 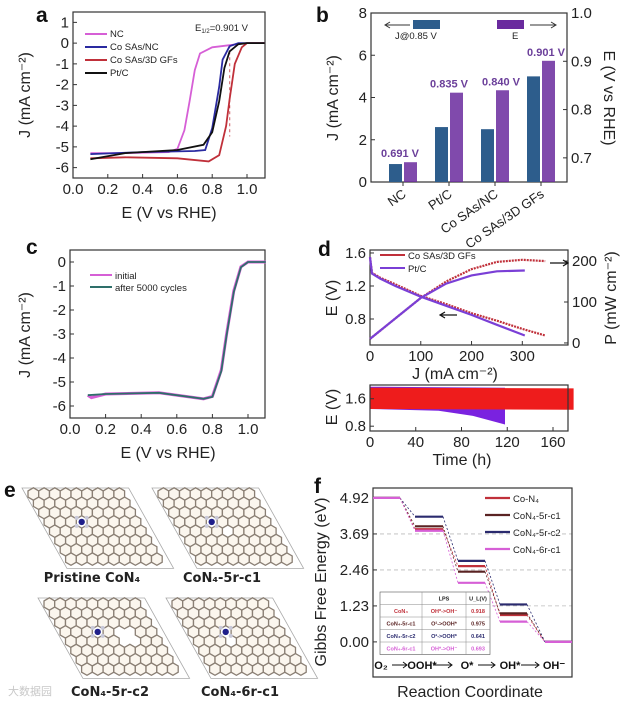 What do you see at coordinates (401, 650) in the screenshot?
I see `table-cell: CoN₄-6r-c1` at bounding box center [401, 650].